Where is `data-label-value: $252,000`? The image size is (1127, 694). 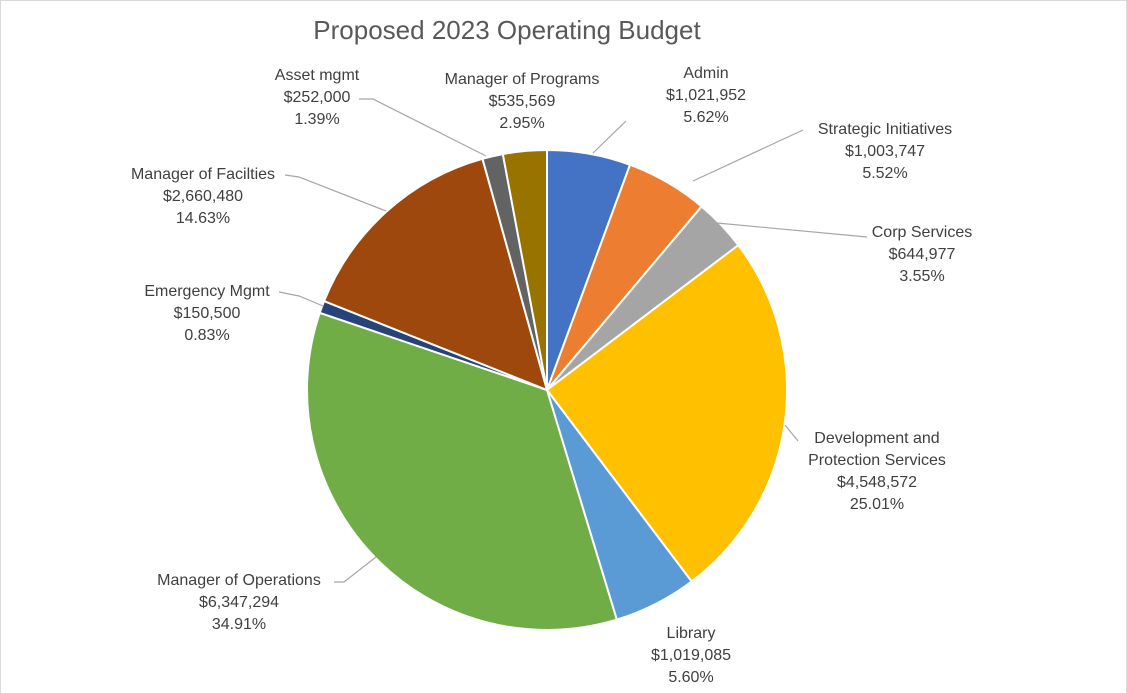
data-label-value: $252,000 is located at coordinates (317, 97).